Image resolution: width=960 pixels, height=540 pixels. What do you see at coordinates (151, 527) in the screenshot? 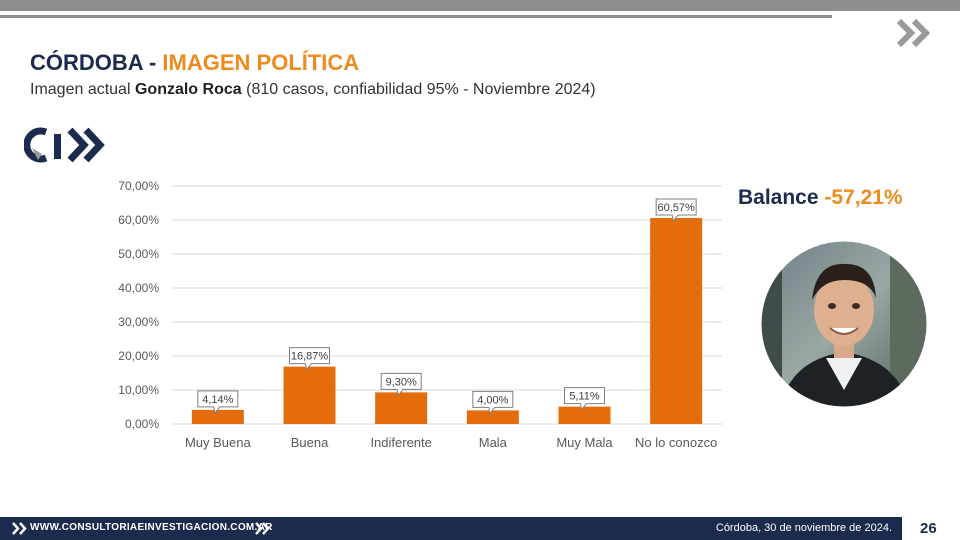
I see `website-link: WWW.CONSULTORIAEINVESTIGACION.COM.AR` at bounding box center [151, 527].